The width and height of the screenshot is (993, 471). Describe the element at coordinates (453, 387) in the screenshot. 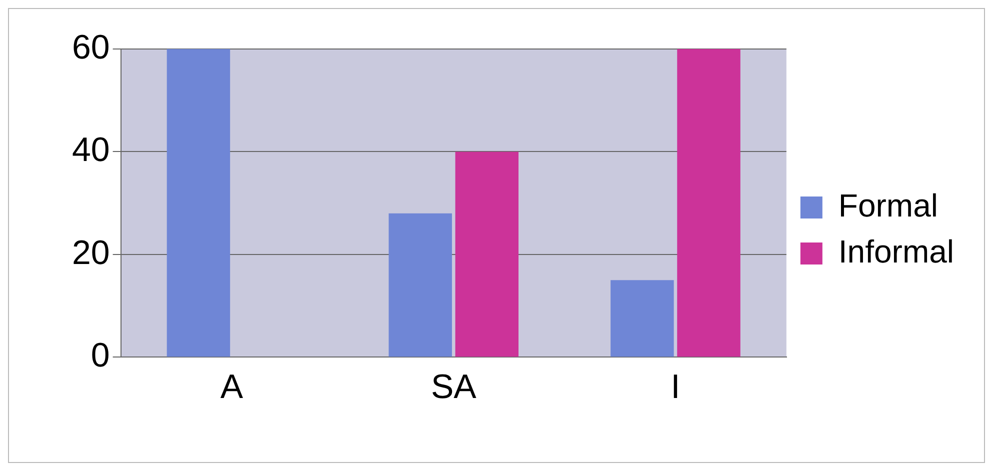

I see `x-tick-label: SA` at that location.